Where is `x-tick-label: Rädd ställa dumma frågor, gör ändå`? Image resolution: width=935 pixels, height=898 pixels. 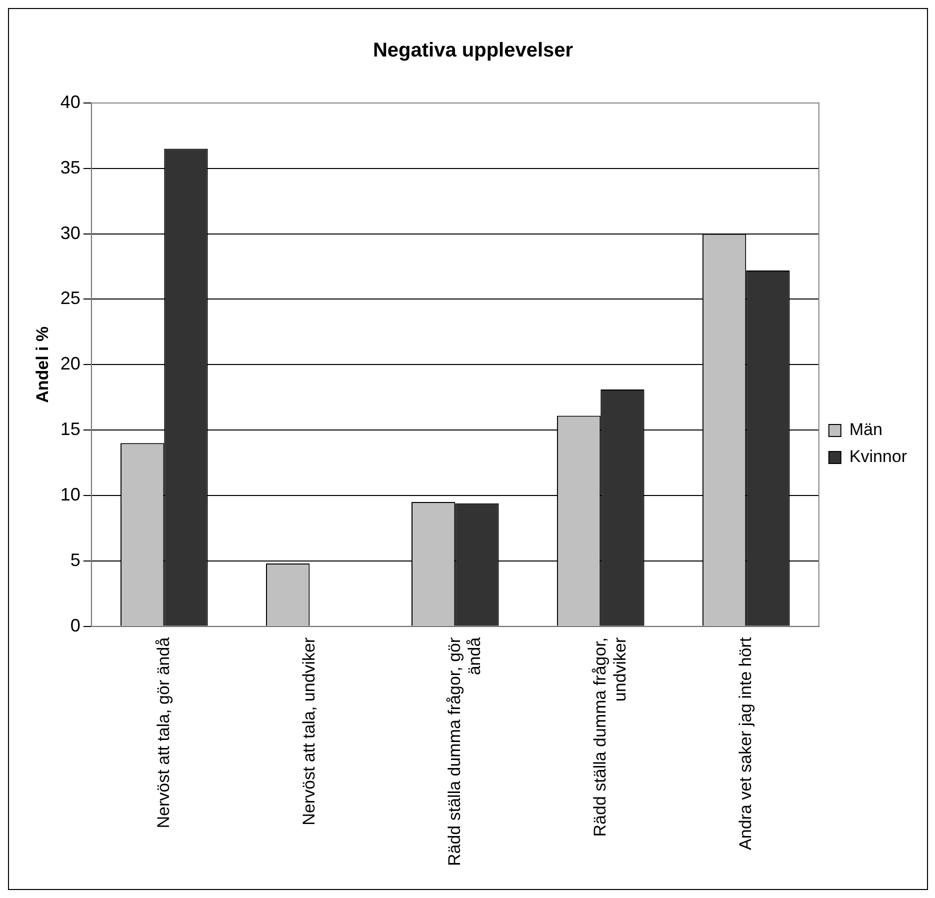 x-tick-label: Rädd ställa dumma frågor, gör ändå is located at coordinates (464, 751).